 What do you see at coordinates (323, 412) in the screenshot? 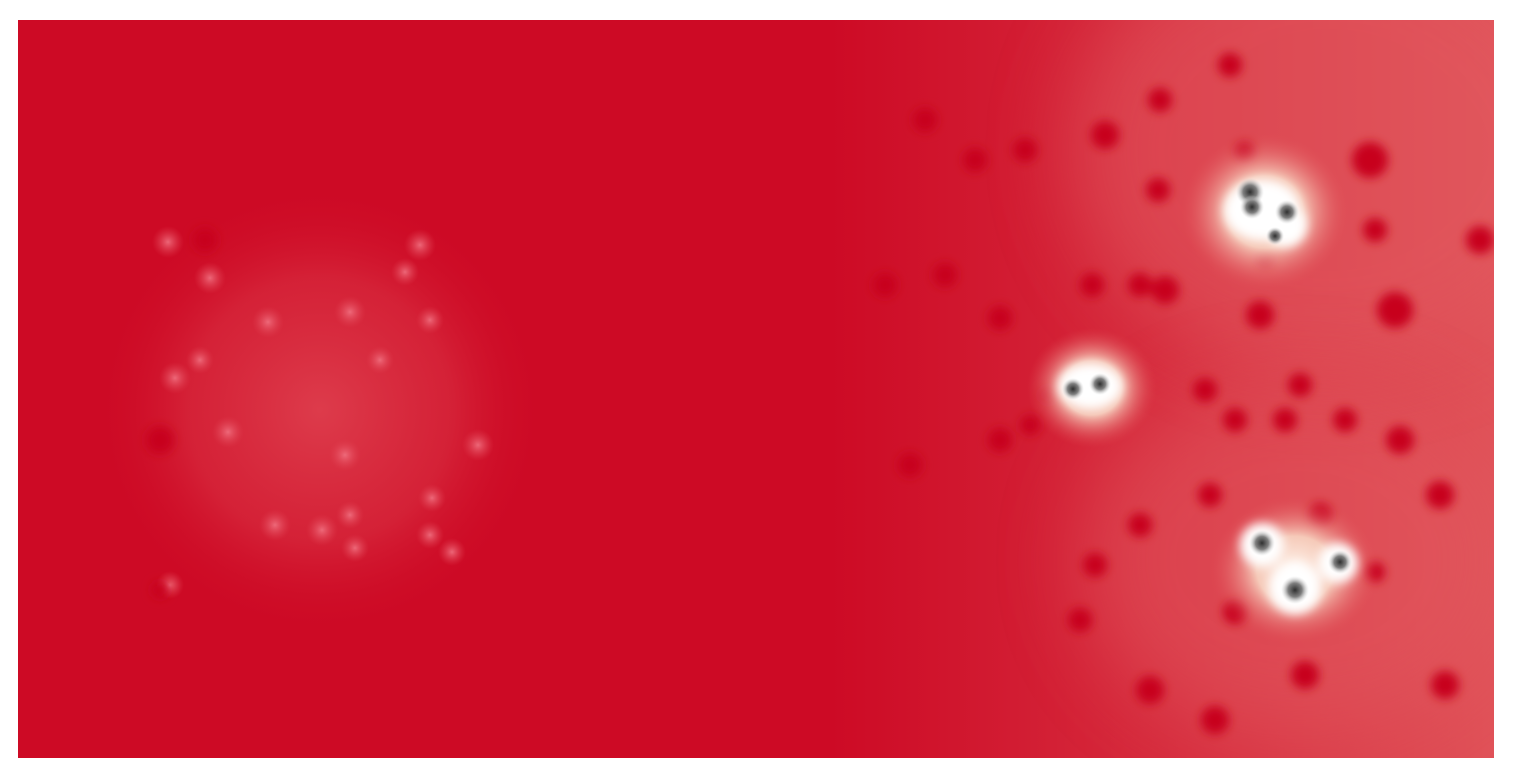
I see `light-spots` at bounding box center [323, 412].